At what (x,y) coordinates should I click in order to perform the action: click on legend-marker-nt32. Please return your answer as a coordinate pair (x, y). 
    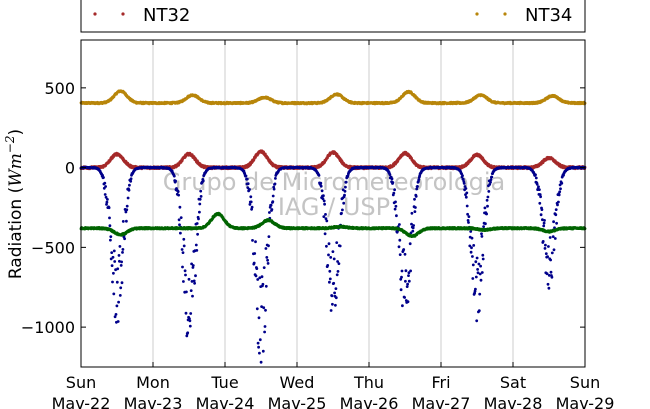
    Looking at the image, I should click on (123, 14).